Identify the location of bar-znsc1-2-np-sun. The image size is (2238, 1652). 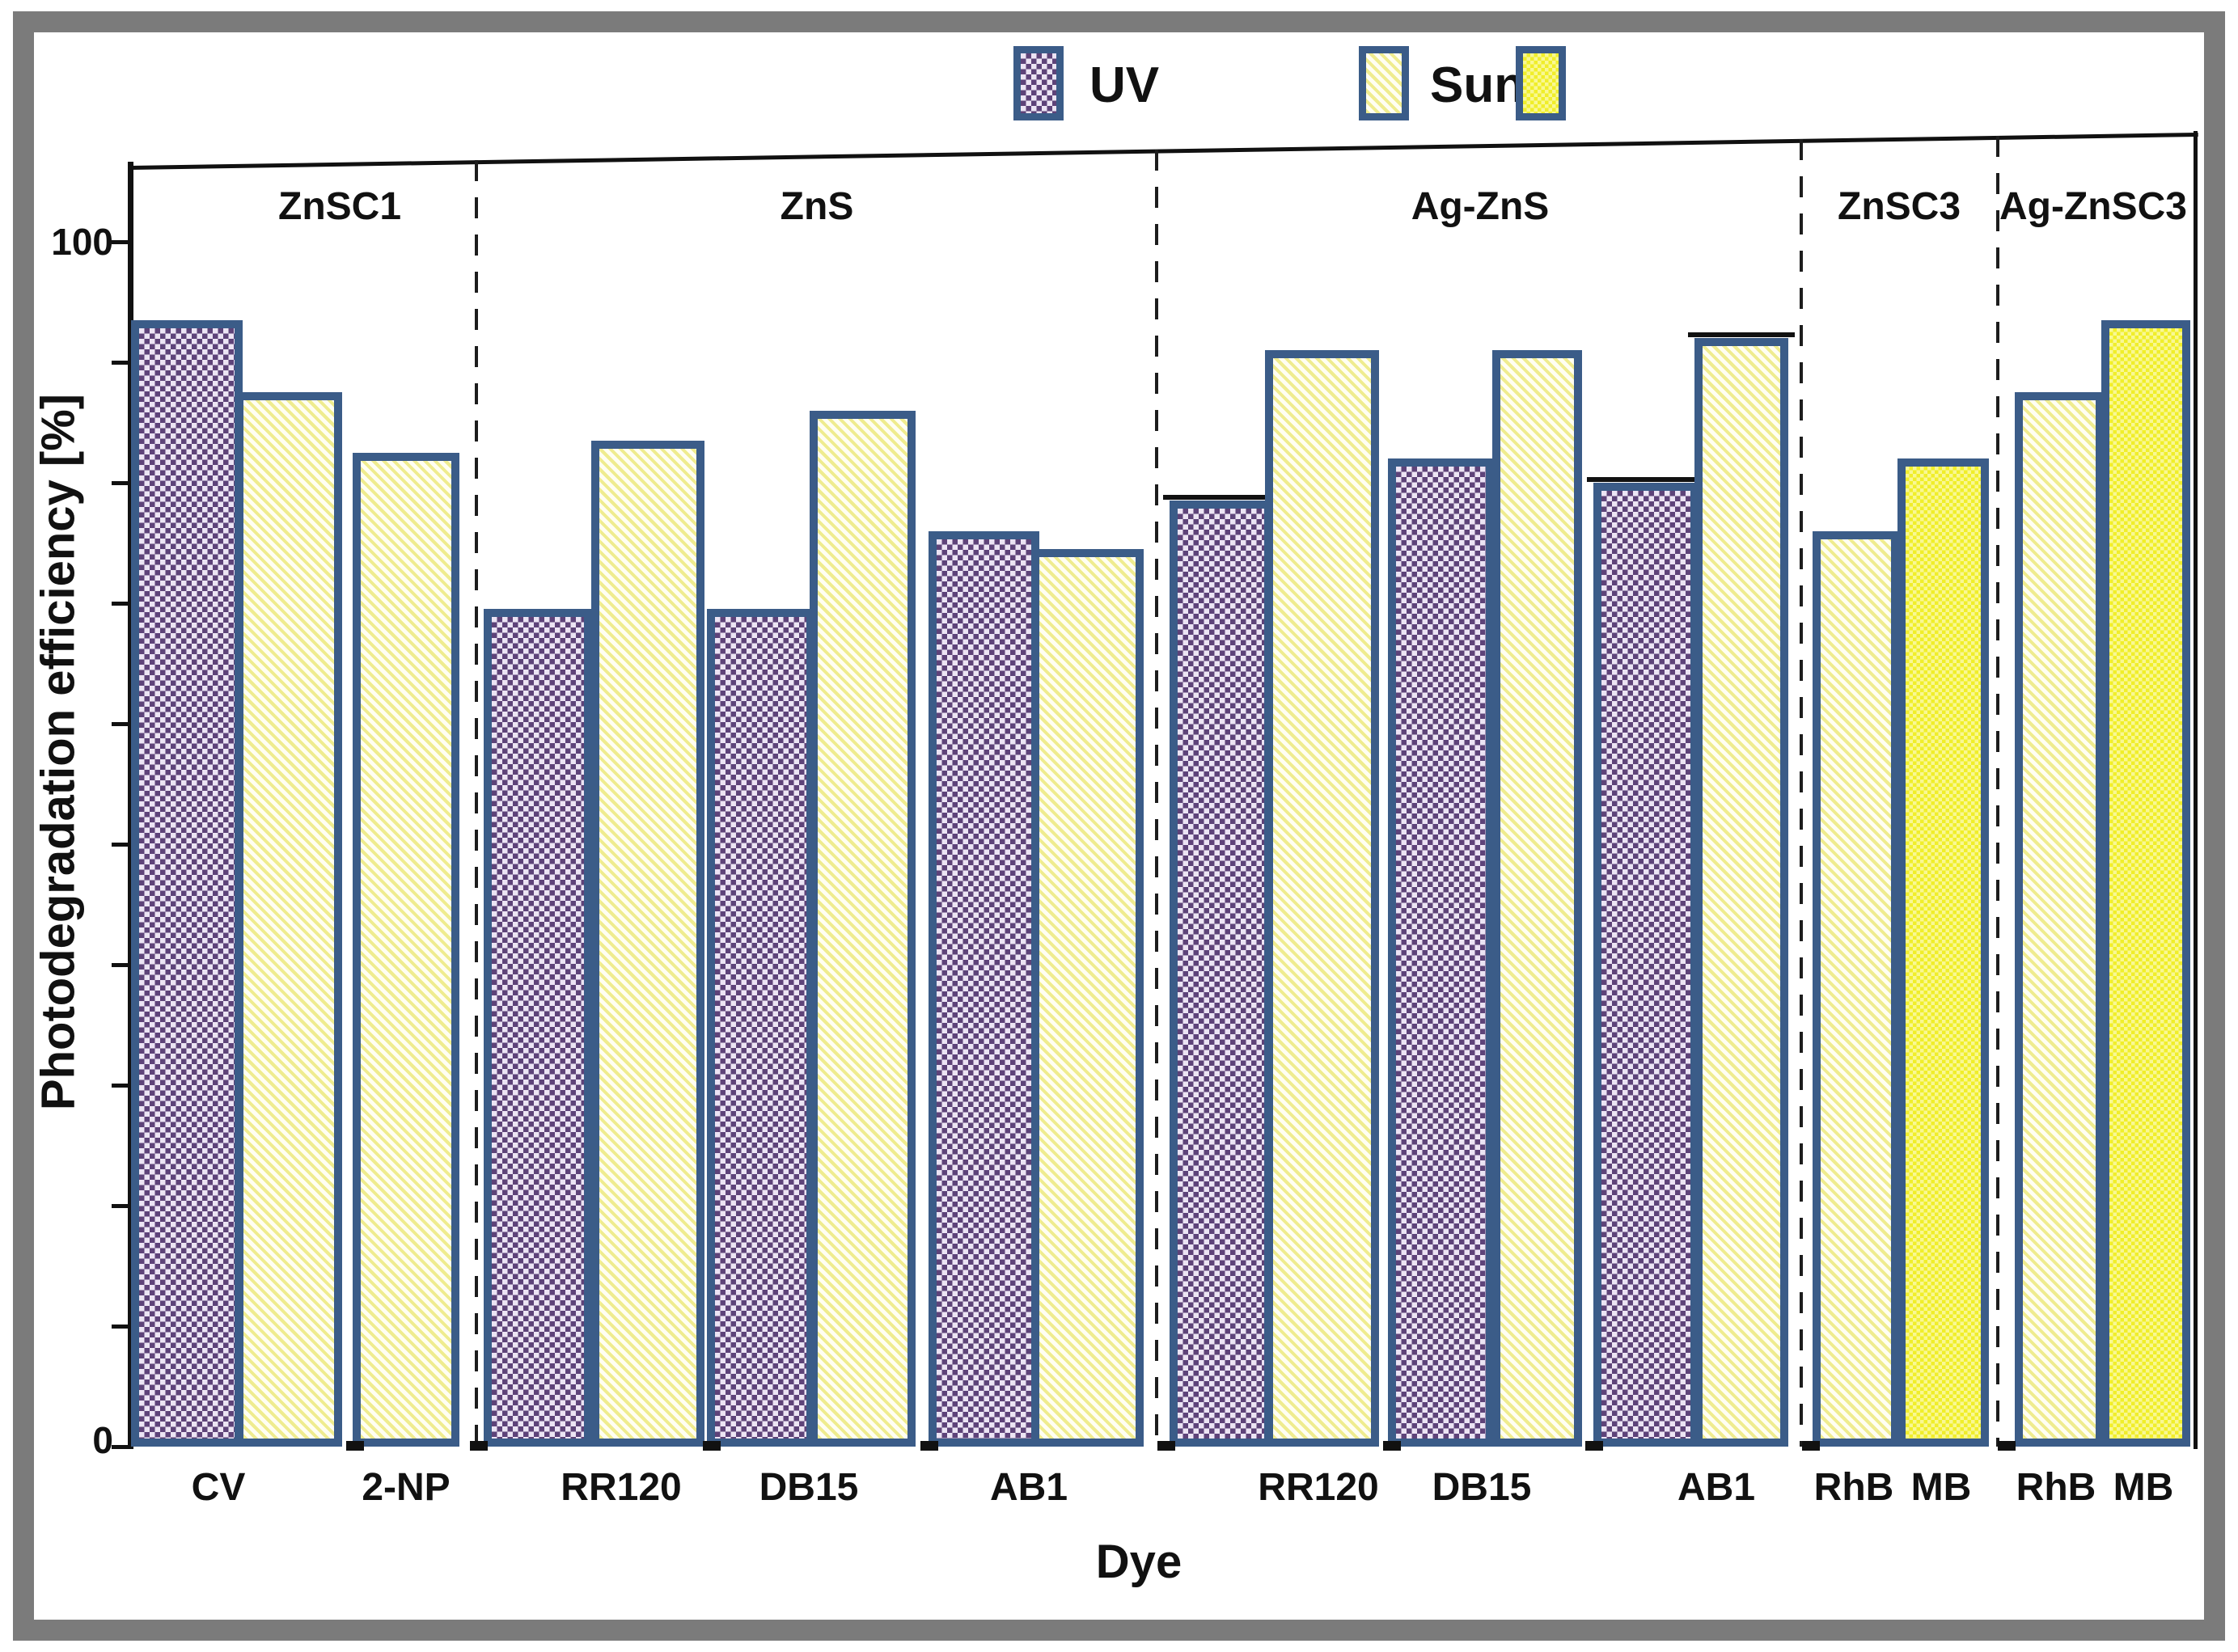
(406, 950).